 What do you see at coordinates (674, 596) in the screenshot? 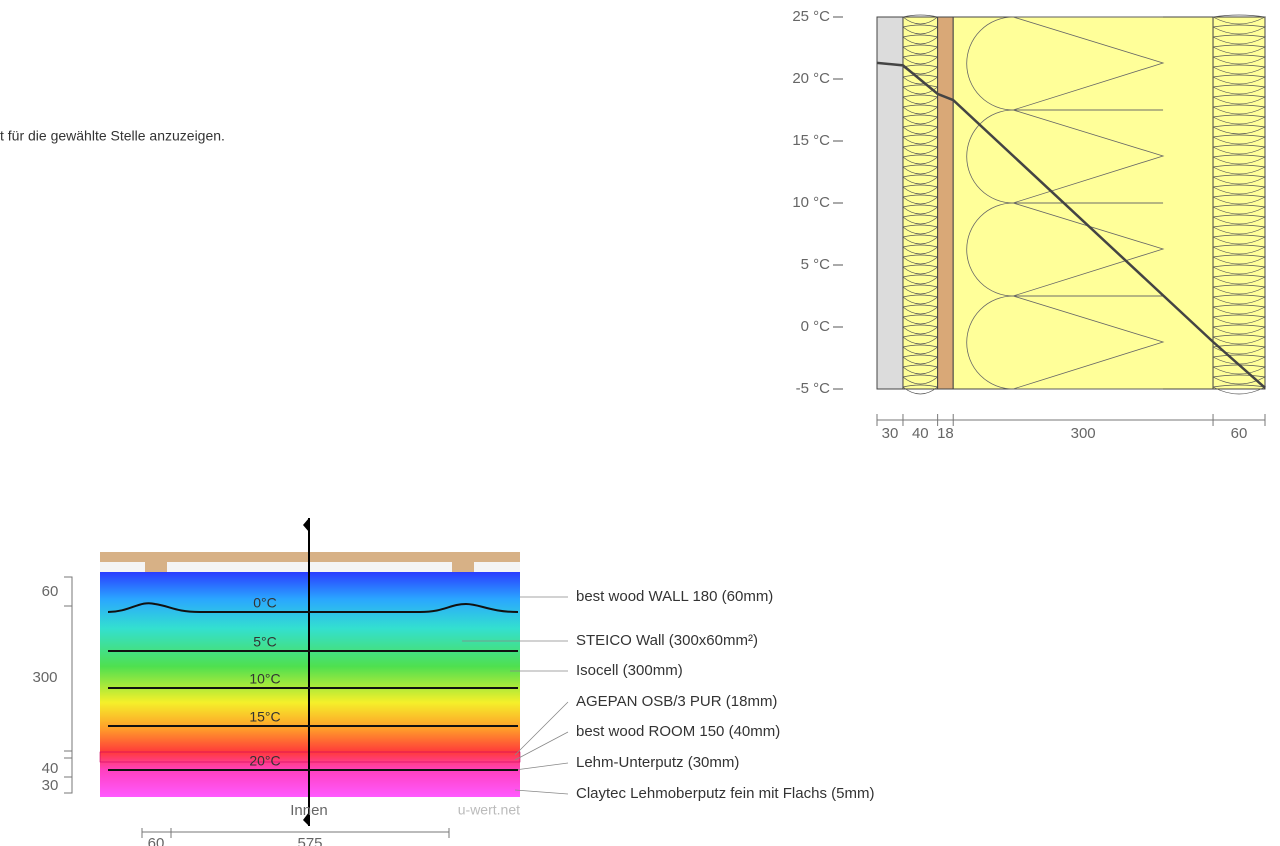
I see `layer-label: best wood WALL 180 (60mm)` at bounding box center [674, 596].